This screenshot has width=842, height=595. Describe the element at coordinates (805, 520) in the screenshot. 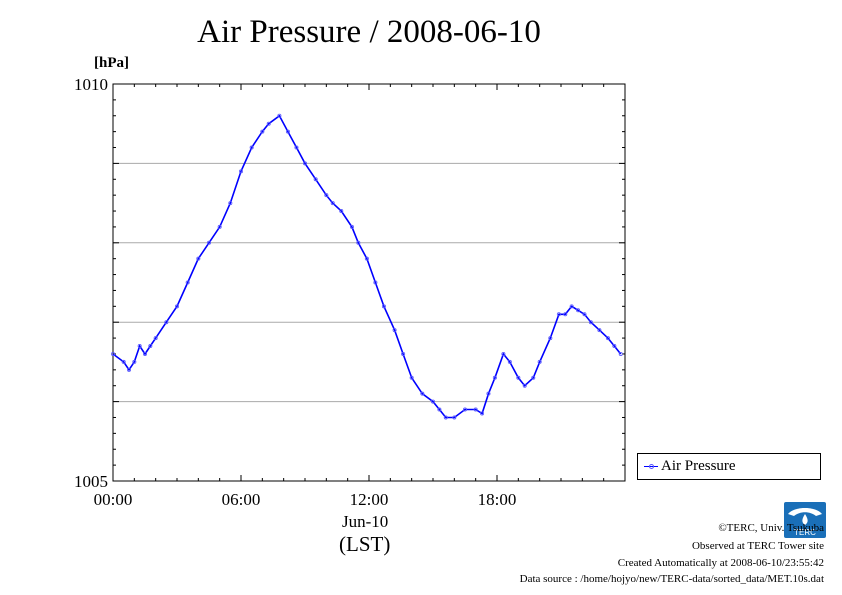

I see `terc-logo-icon: TERC` at that location.